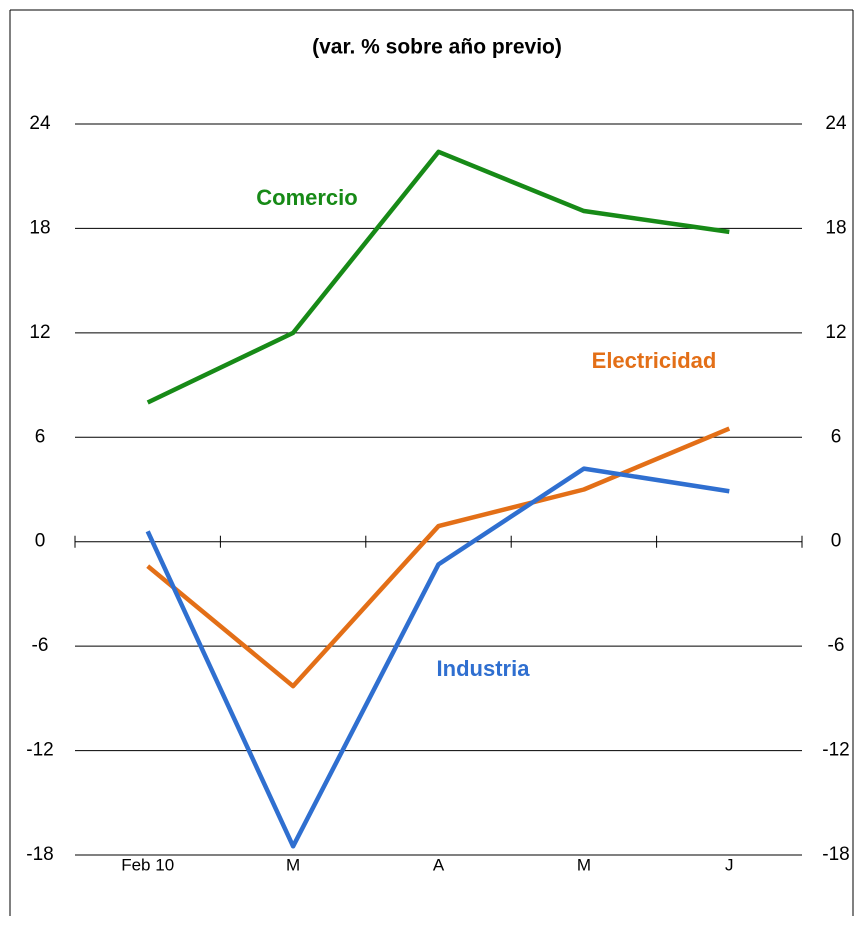 The width and height of the screenshot is (855, 926). Describe the element at coordinates (484, 668) in the screenshot. I see `series-label: Industria` at that location.